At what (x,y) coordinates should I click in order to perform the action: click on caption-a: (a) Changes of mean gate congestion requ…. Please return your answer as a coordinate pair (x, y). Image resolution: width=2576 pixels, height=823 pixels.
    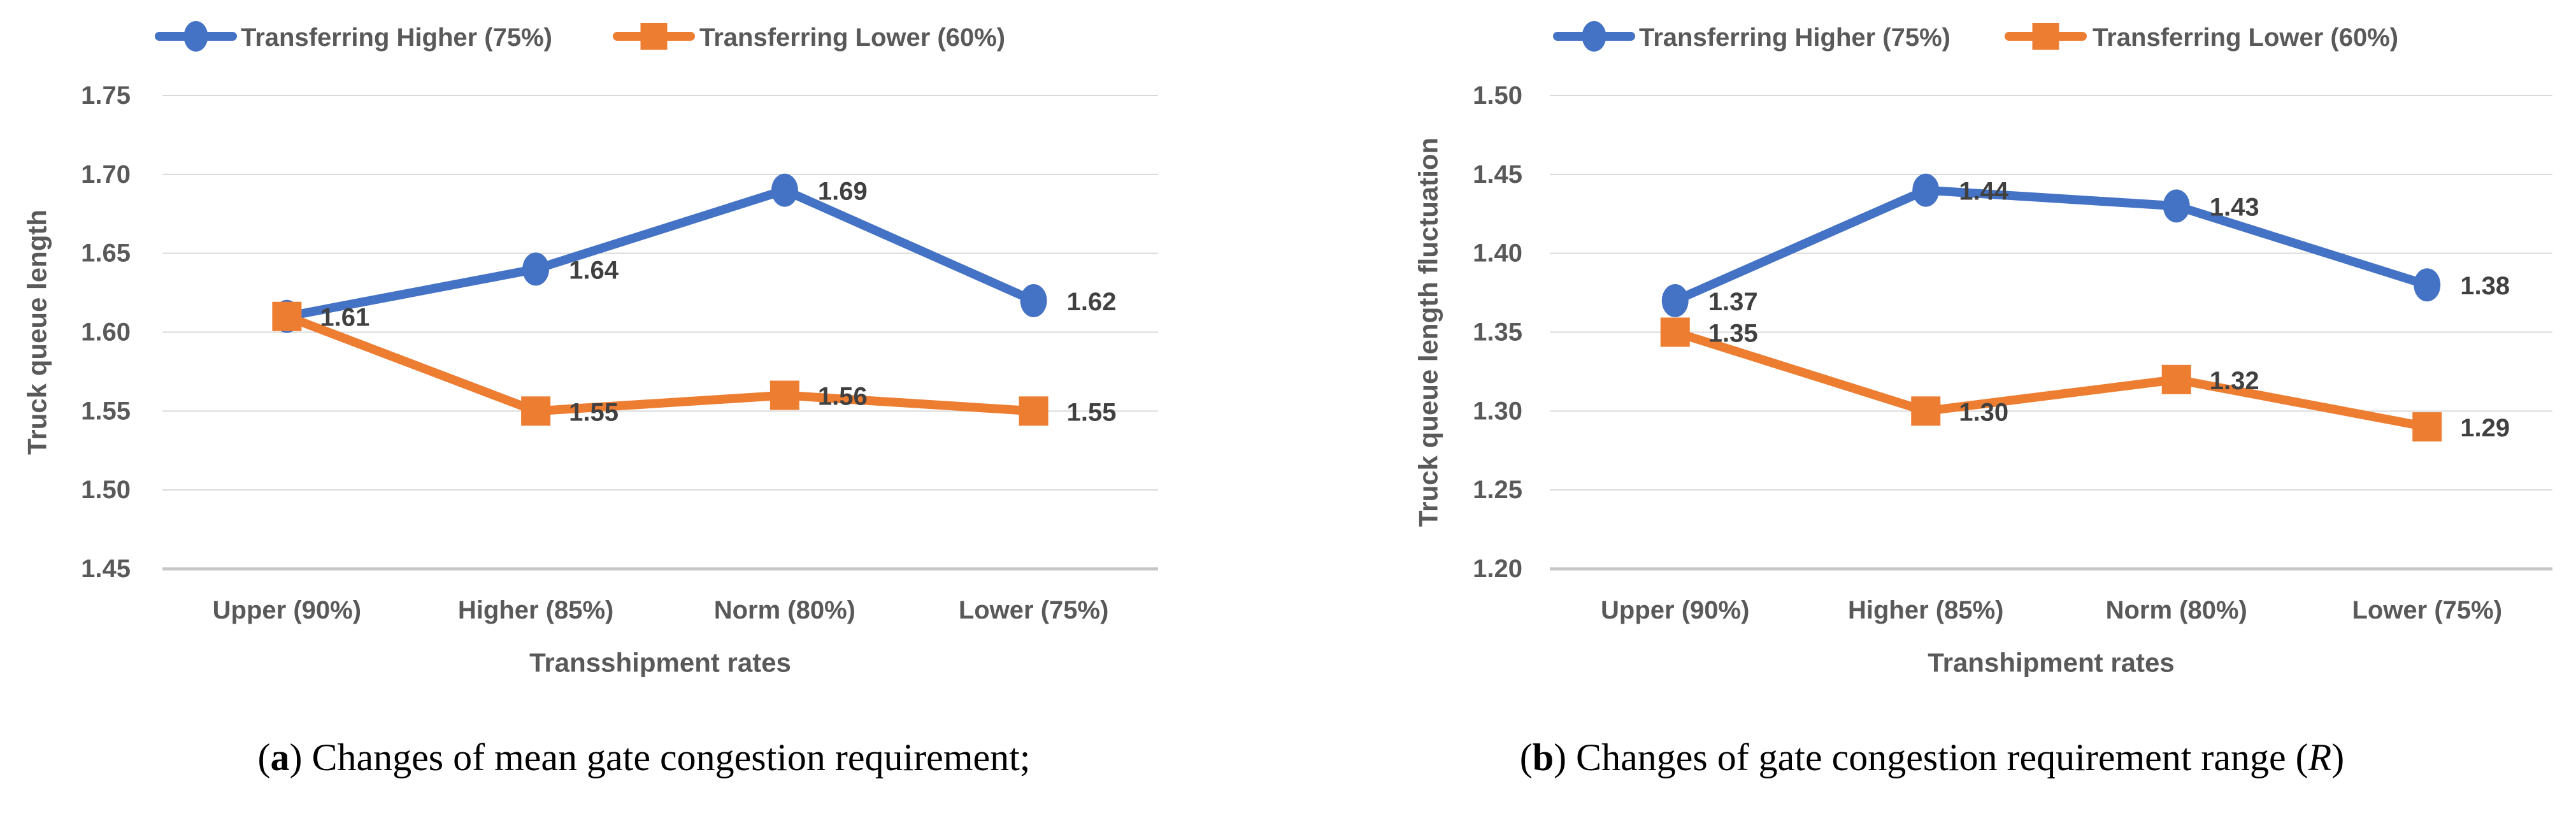
    Looking at the image, I should click on (644, 757).